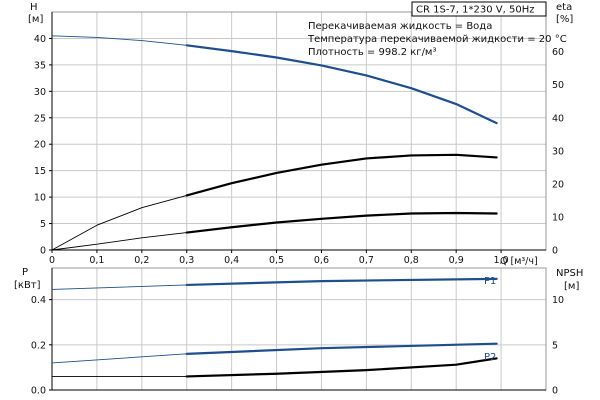  Describe the element at coordinates (38, 300) in the screenshot. I see `bottom-y-tick-label: 0.4` at that location.